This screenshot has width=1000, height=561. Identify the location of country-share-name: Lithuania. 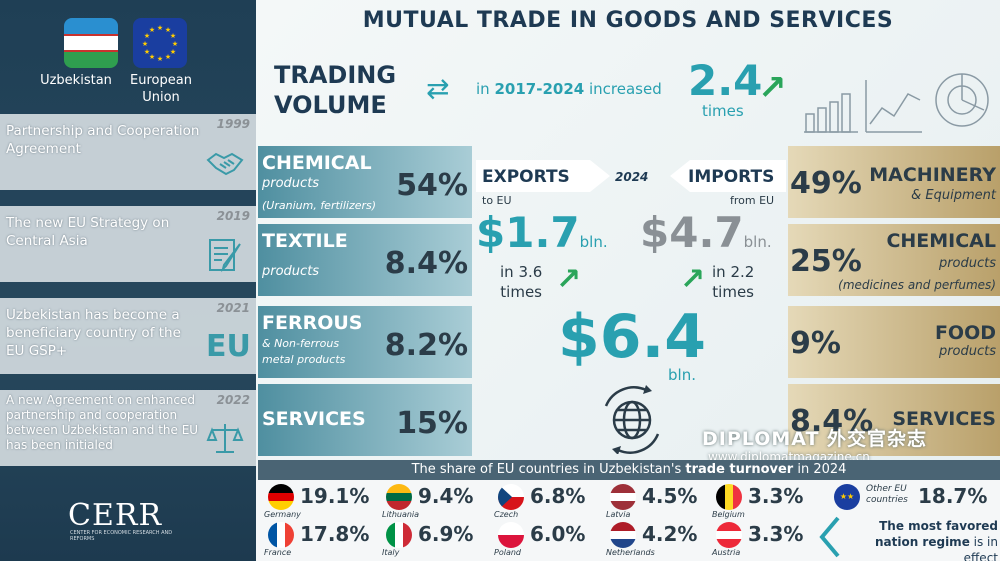
(401, 514).